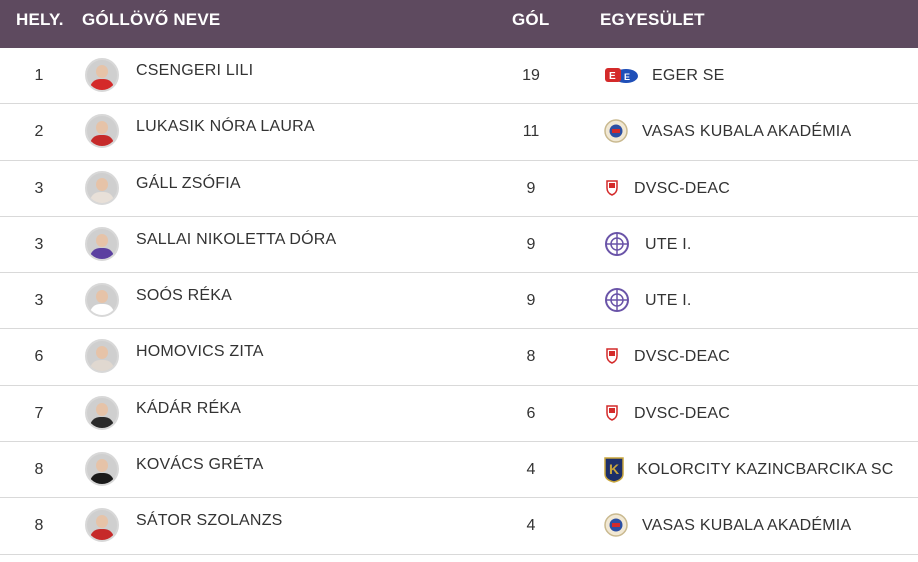  I want to click on goal-count: 11, so click(531, 132).